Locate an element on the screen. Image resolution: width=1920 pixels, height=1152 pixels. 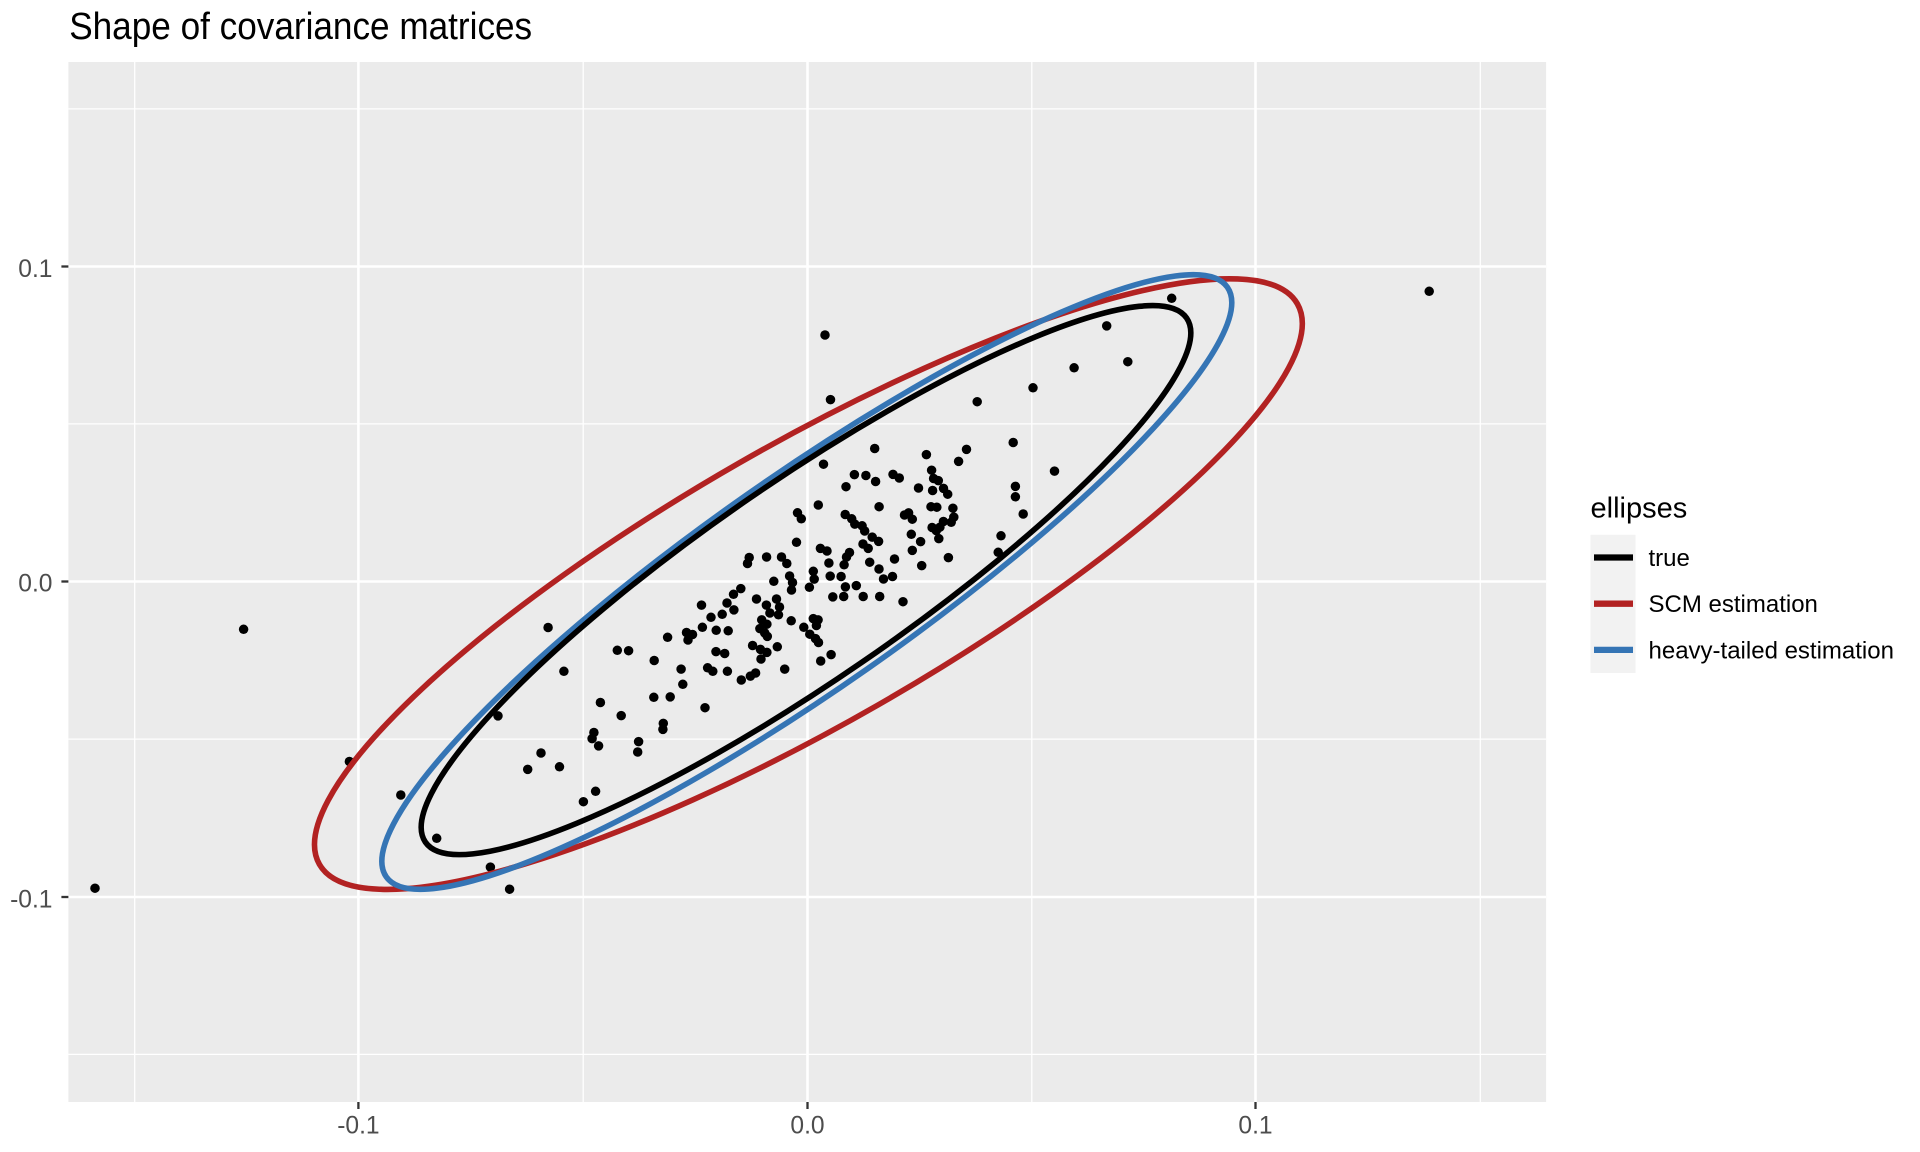
svg-text: heavy-tailed estimation is located at coordinates (1771, 650).